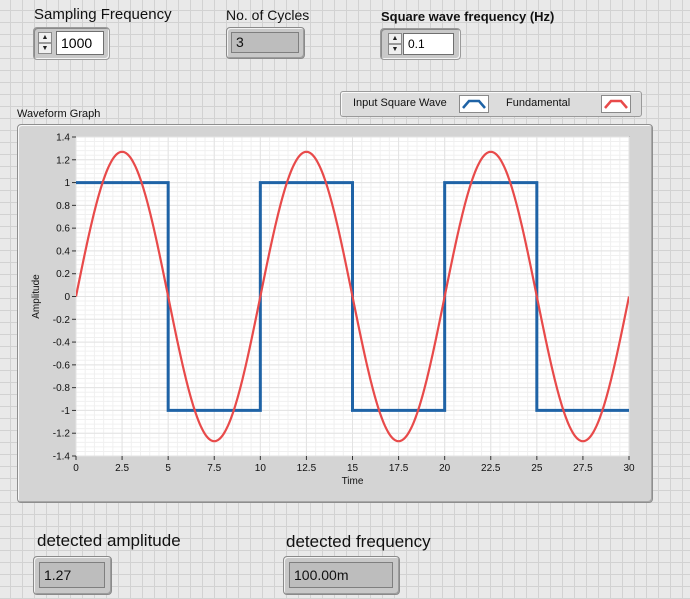 The image size is (690, 599). Describe the element at coordinates (103, 14) in the screenshot. I see `sampling-frequency-label: Sampling Frequency` at that location.